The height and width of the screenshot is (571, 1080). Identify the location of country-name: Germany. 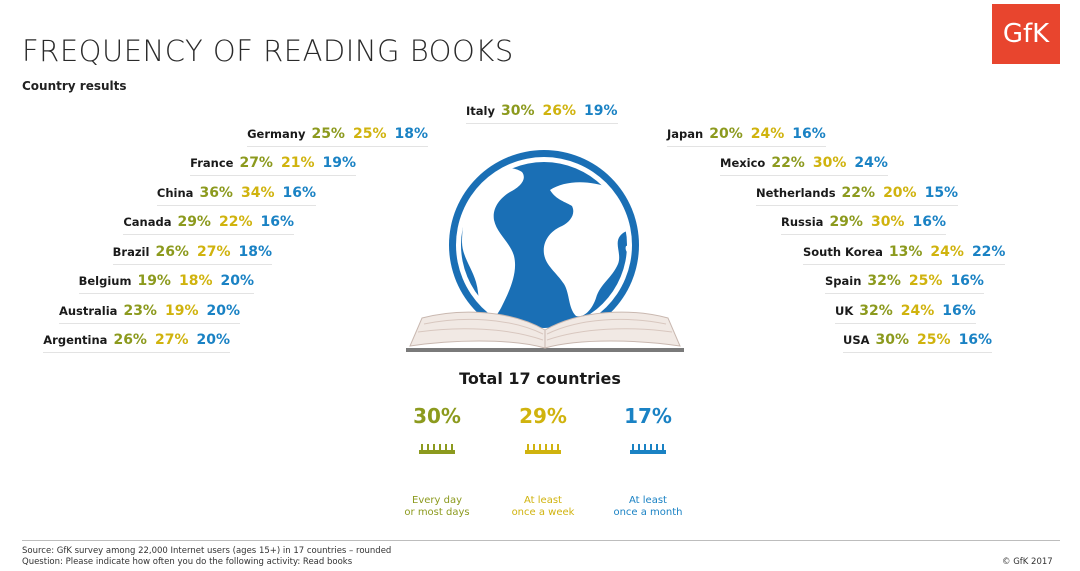
(276, 134).